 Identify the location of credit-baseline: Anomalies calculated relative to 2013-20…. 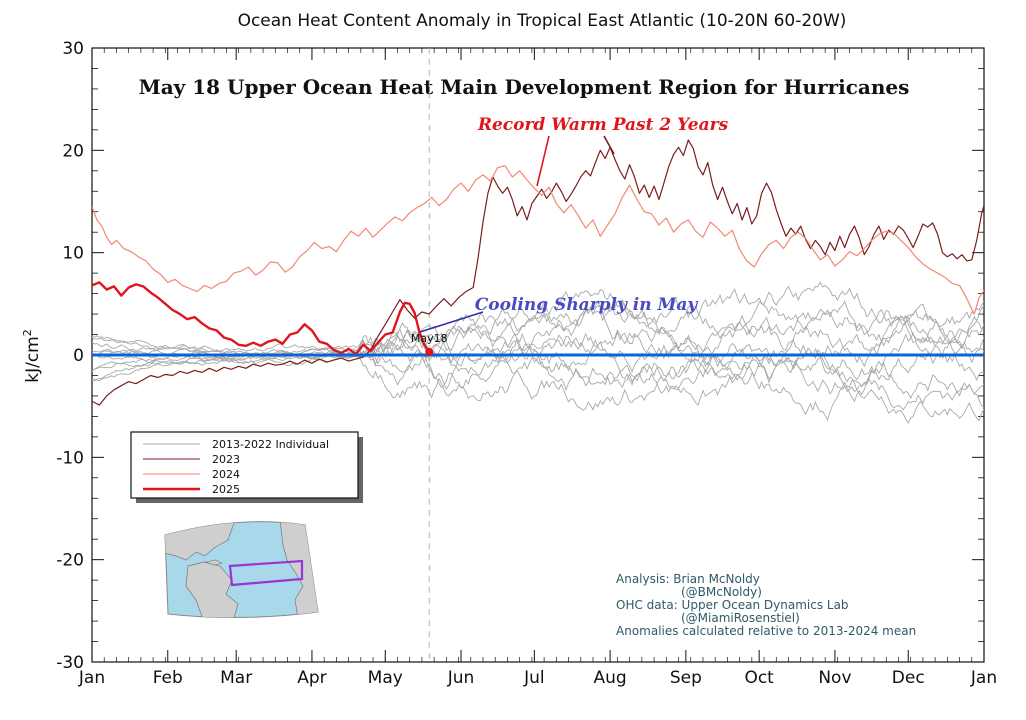
(766, 631).